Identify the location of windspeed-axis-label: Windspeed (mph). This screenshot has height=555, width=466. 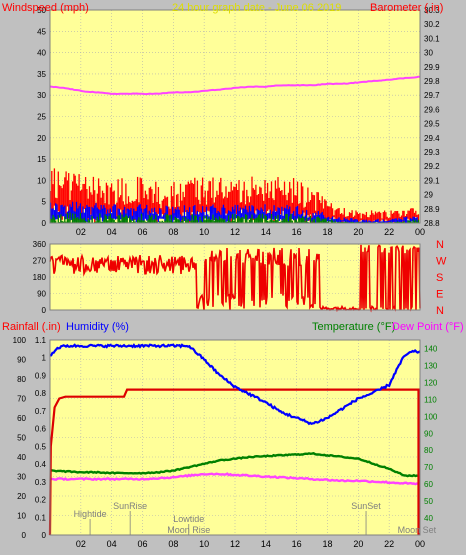
(45, 8).